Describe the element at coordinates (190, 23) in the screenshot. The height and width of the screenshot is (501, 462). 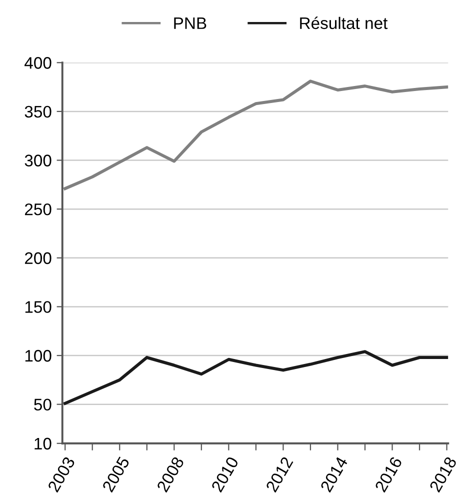
I see `legend-label: PNB` at that location.